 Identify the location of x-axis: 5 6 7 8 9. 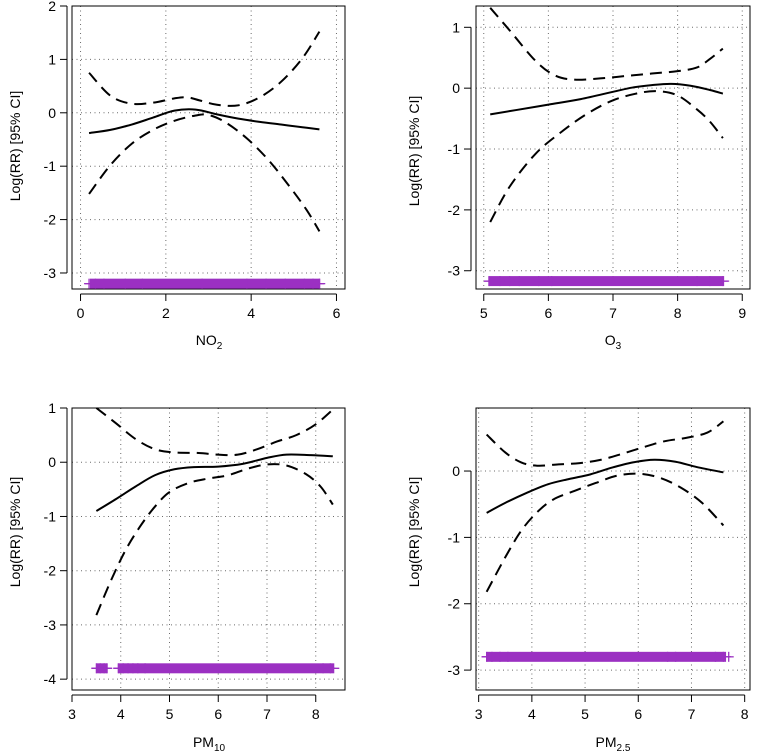
(613, 307).